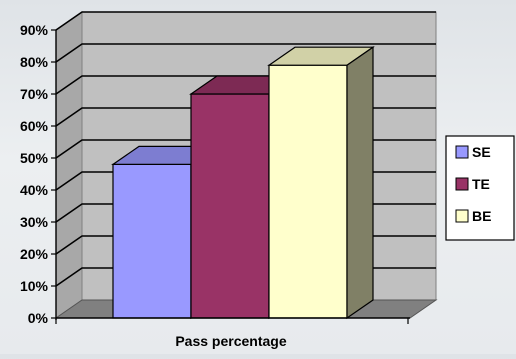 Image resolution: width=516 pixels, height=359 pixels. What do you see at coordinates (38, 174) in the screenshot?
I see `y-axis: 0% 10% 20% 30% 40% 50% 60% 70% 80% 90%` at bounding box center [38, 174].